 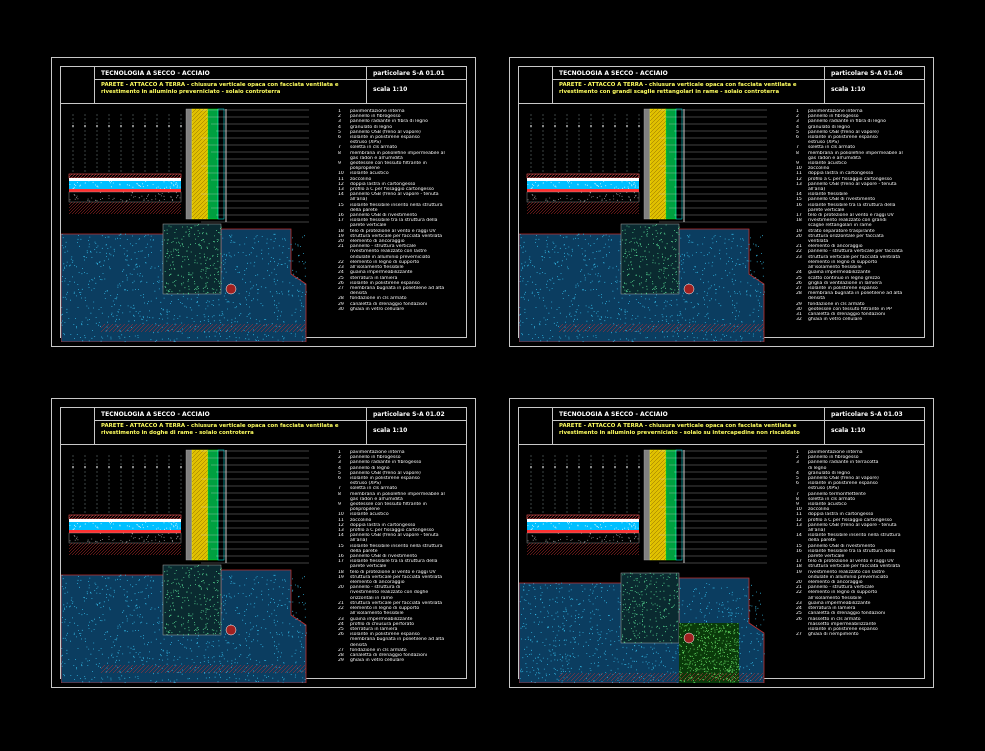 I want to click on legend-text: granulato di legno, so click(x=371, y=127).